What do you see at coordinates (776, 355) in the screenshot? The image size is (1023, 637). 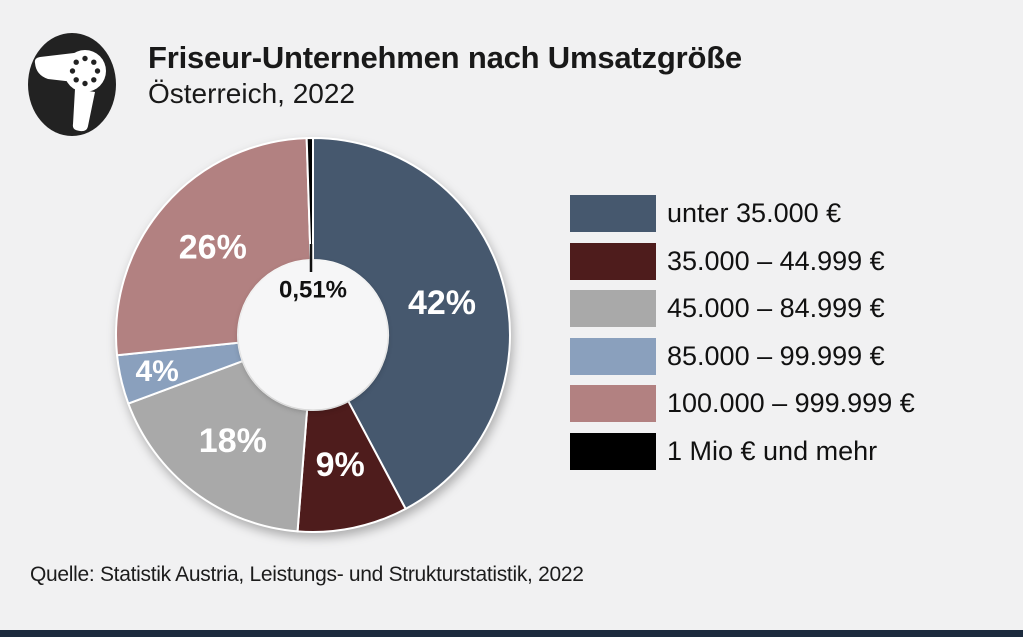 I see `legend-label: 85.000 – 99.999 €` at bounding box center [776, 355].